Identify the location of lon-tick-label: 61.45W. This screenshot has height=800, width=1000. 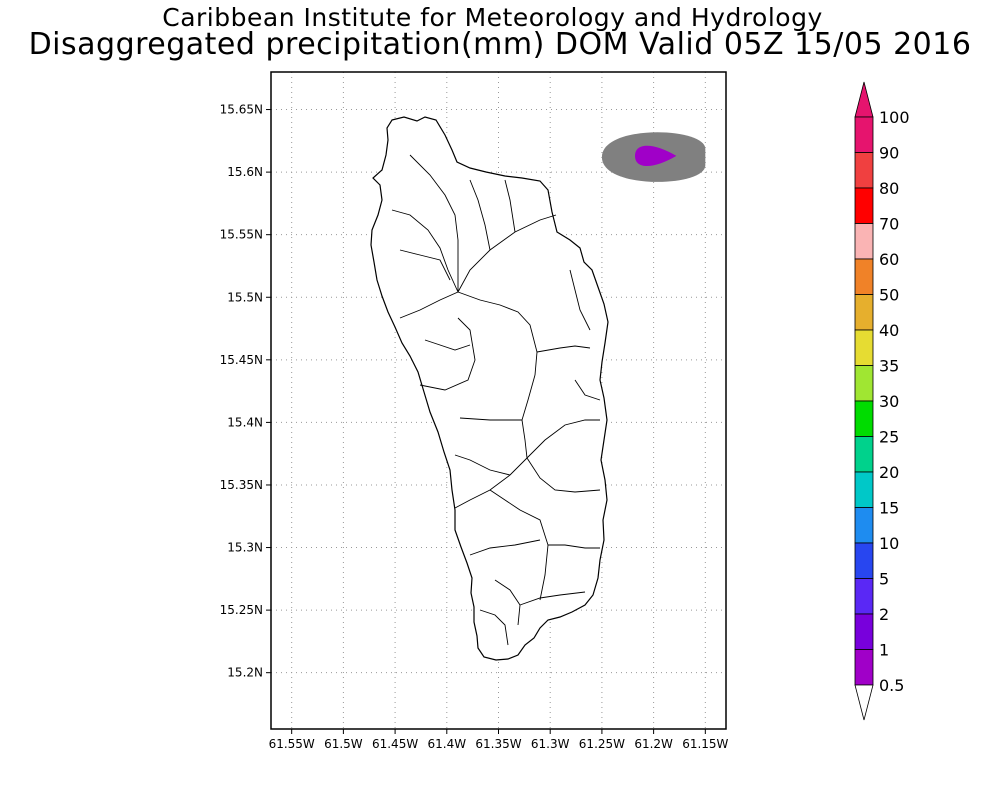
(395, 744).